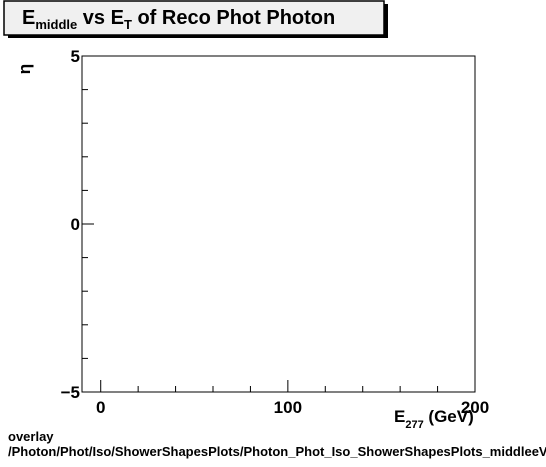  I want to click on x-axis-title-rest: (GeV), so click(449, 416).